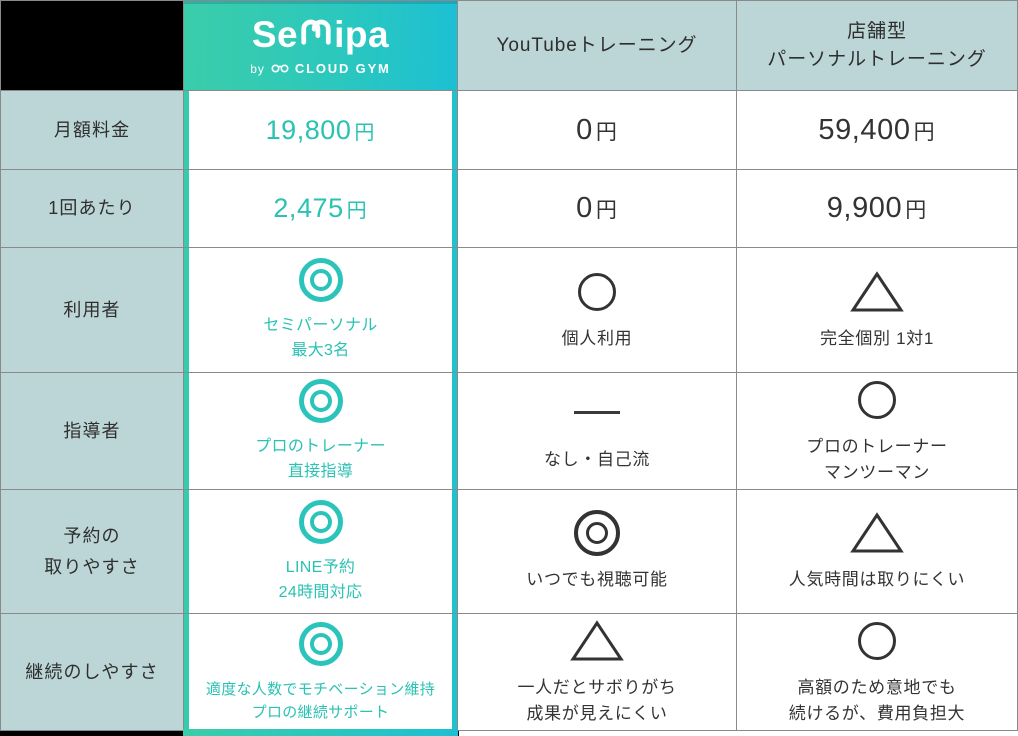  Describe the element at coordinates (320, 732) in the screenshot. I see `semipa-column-bottom-border` at that location.